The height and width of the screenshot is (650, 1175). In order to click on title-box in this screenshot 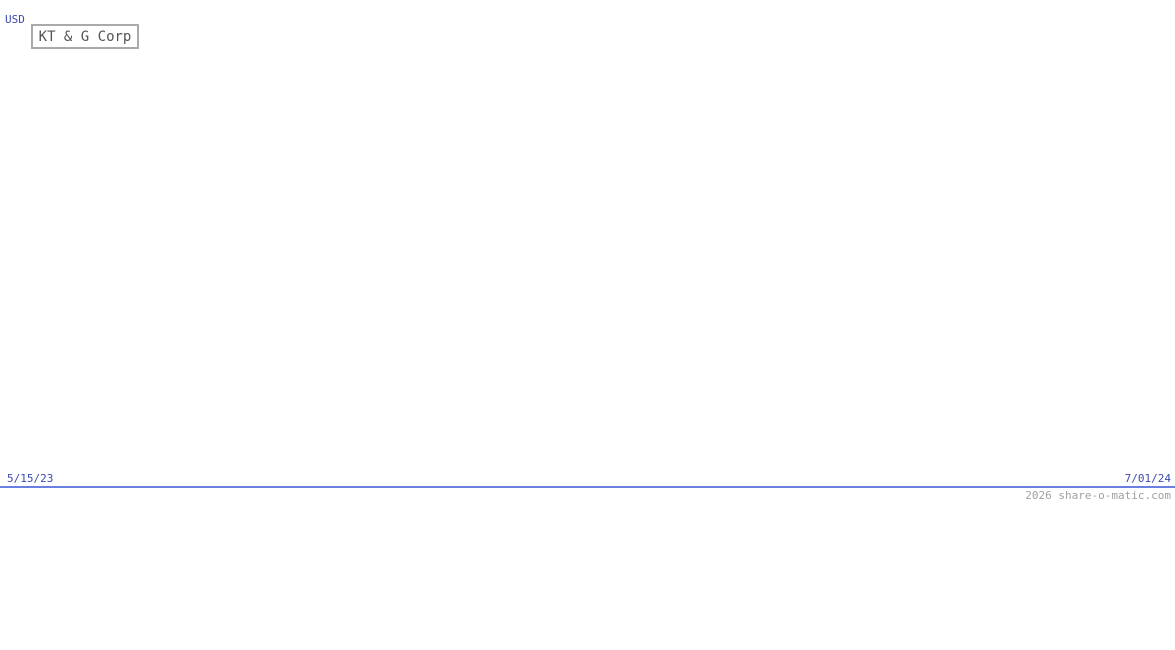, I will do `click(85, 36)`.